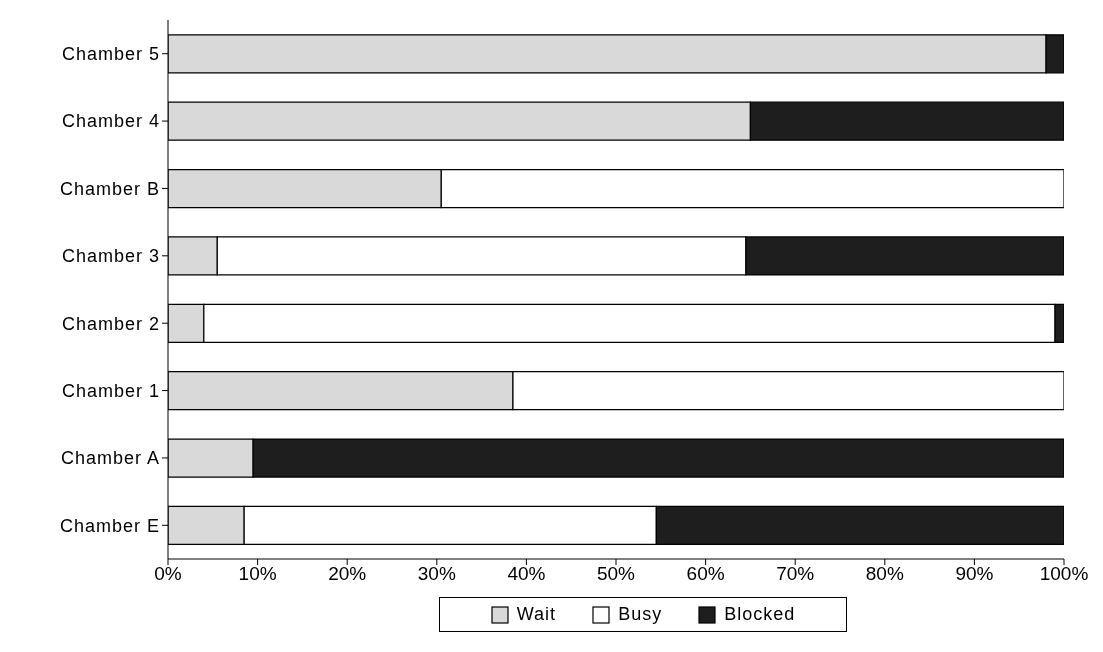 The height and width of the screenshot is (652, 1103). I want to click on y-tick-label: Chamber 5, so click(110, 54).